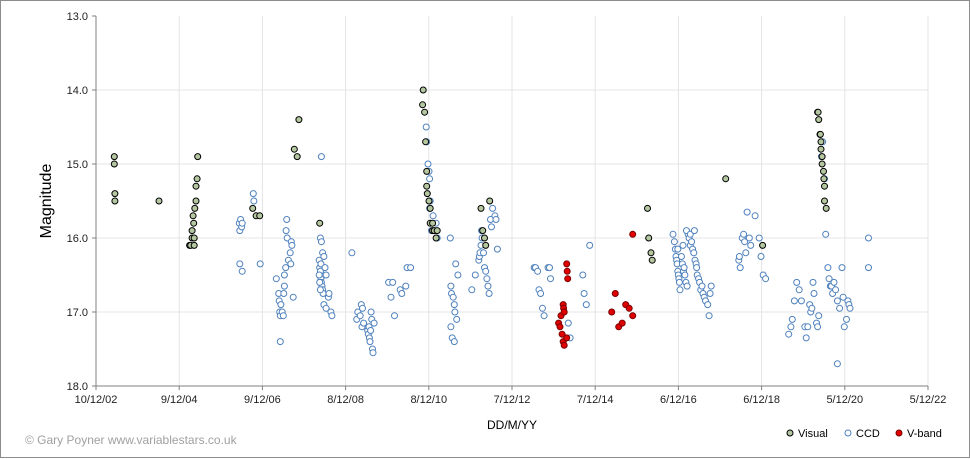 The width and height of the screenshot is (970, 459). What do you see at coordinates (512, 400) in the screenshot?
I see `x-tick-label: 7/12/12` at bounding box center [512, 400].